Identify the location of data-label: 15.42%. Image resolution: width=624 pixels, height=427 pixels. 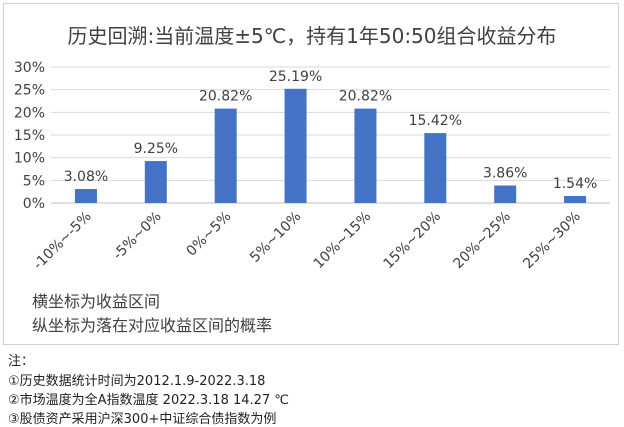
(435, 121).